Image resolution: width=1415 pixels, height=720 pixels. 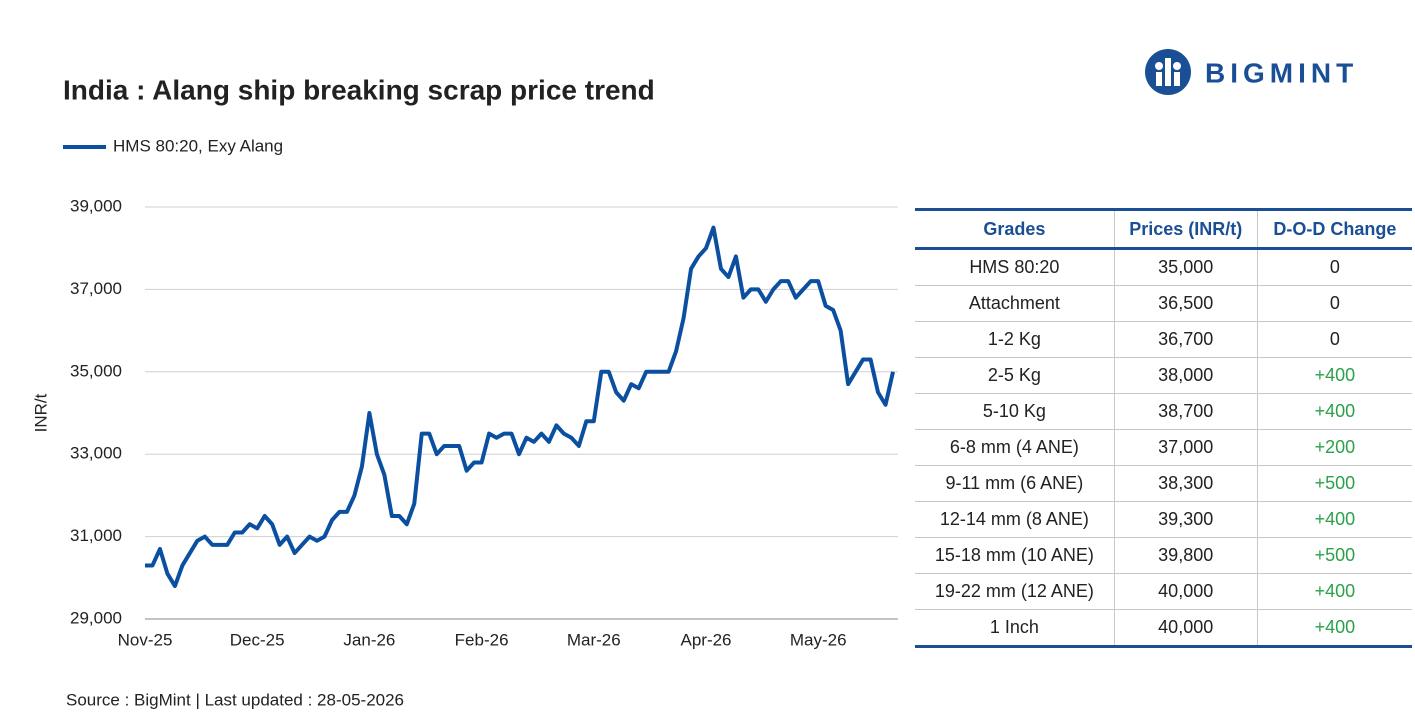 I want to click on table-row: 15-18 mm (10 ANE) 39,800 +500, so click(x=1163, y=555).